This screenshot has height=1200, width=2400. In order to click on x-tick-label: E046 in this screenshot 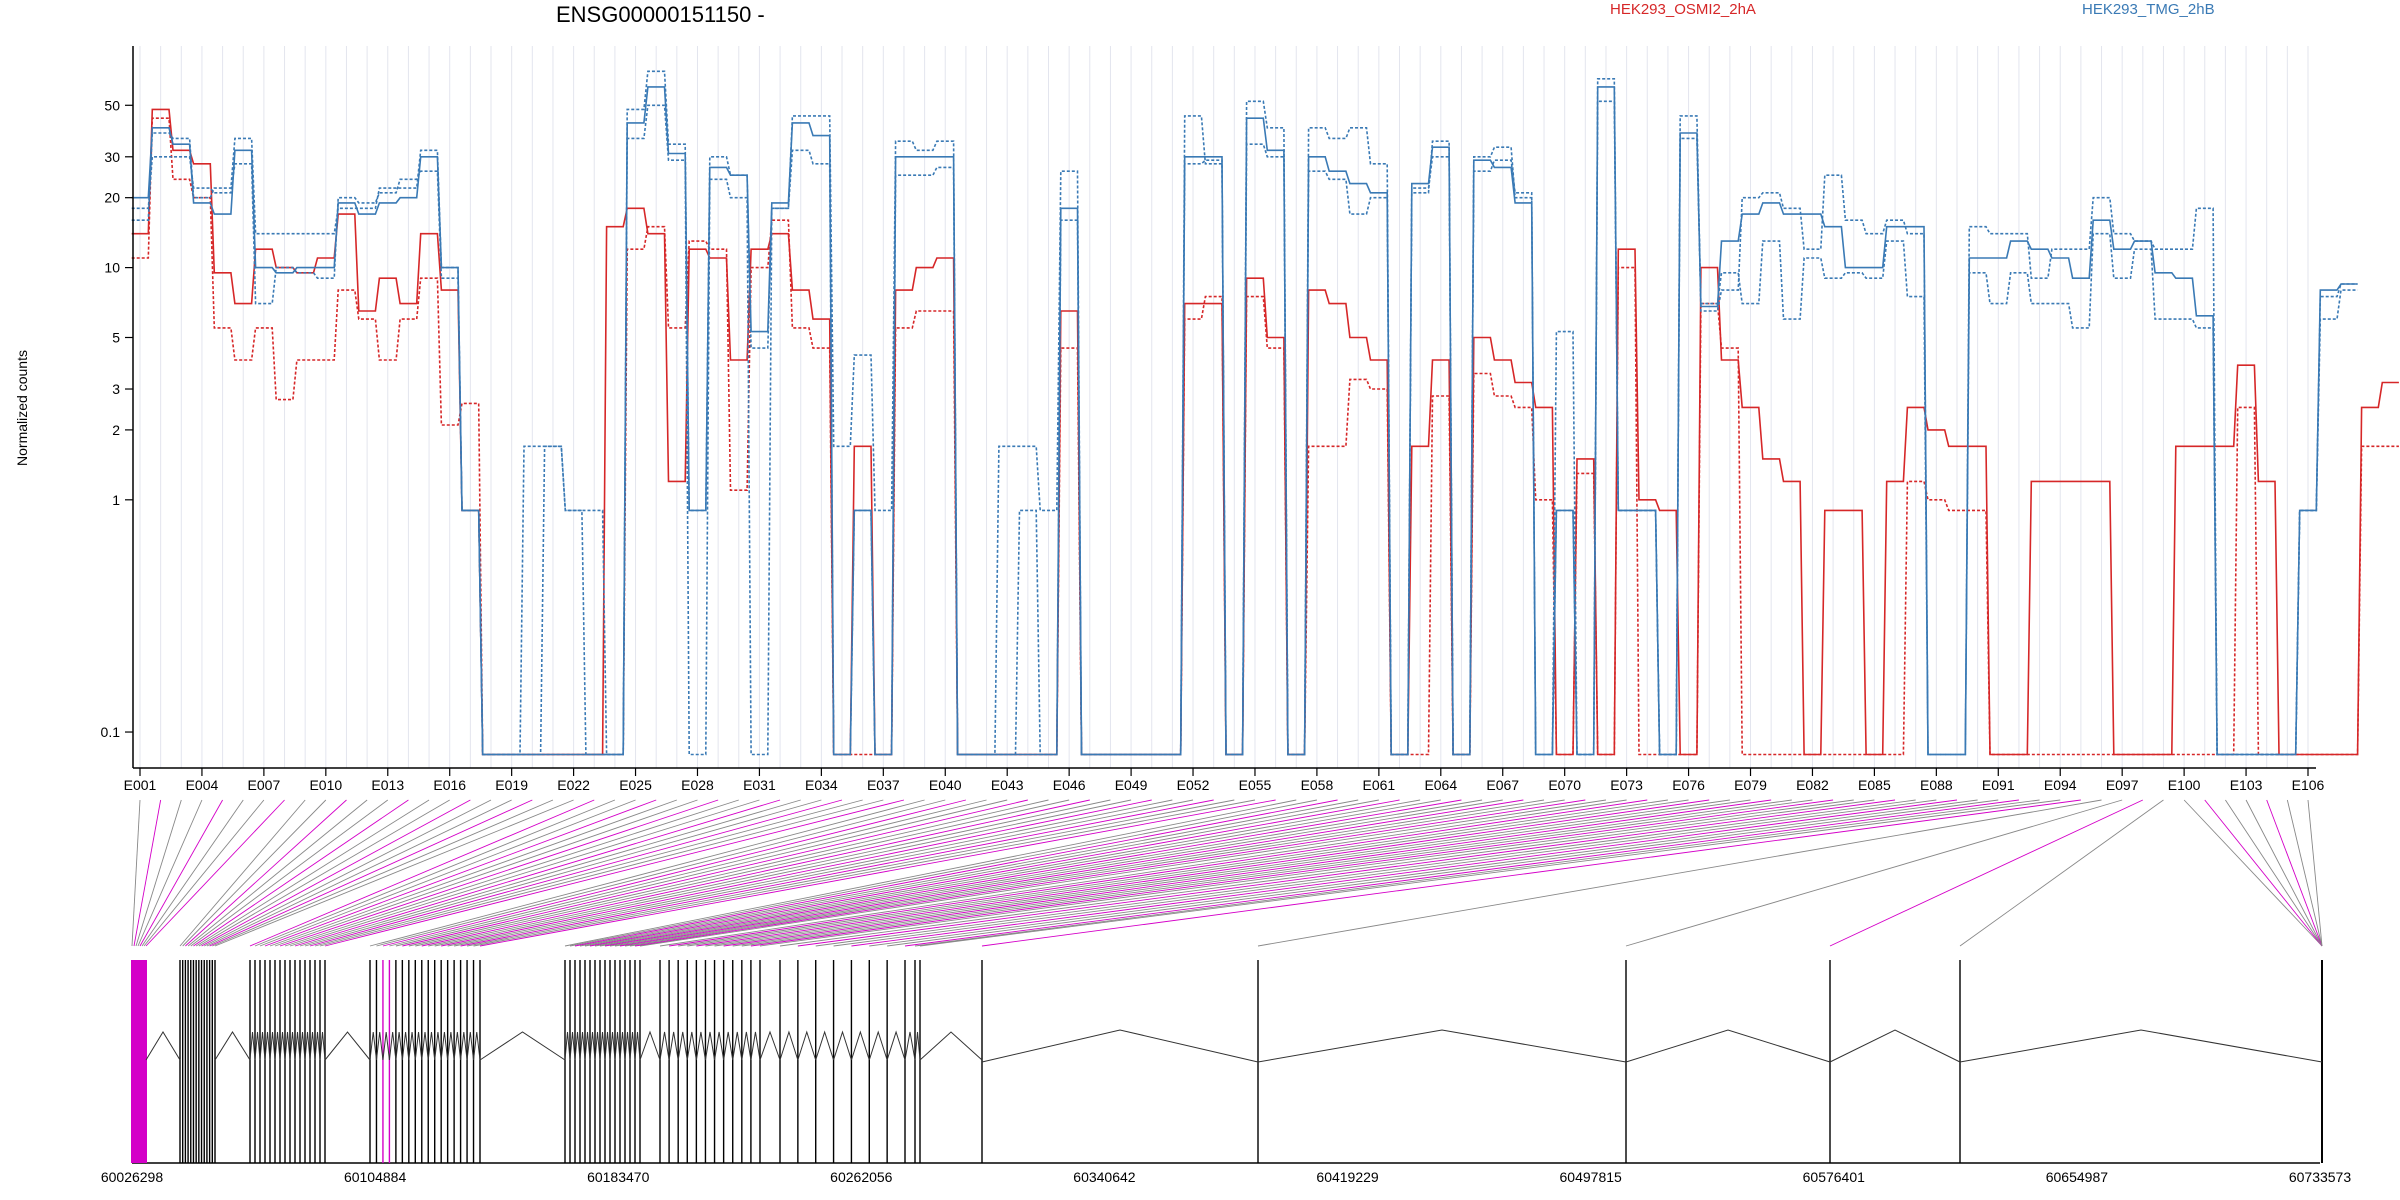, I will do `click(1069, 785)`.